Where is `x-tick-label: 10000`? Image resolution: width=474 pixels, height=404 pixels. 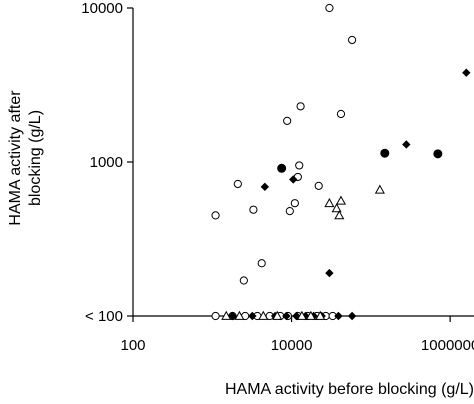 x-tick-label: 10000 is located at coordinates (292, 345).